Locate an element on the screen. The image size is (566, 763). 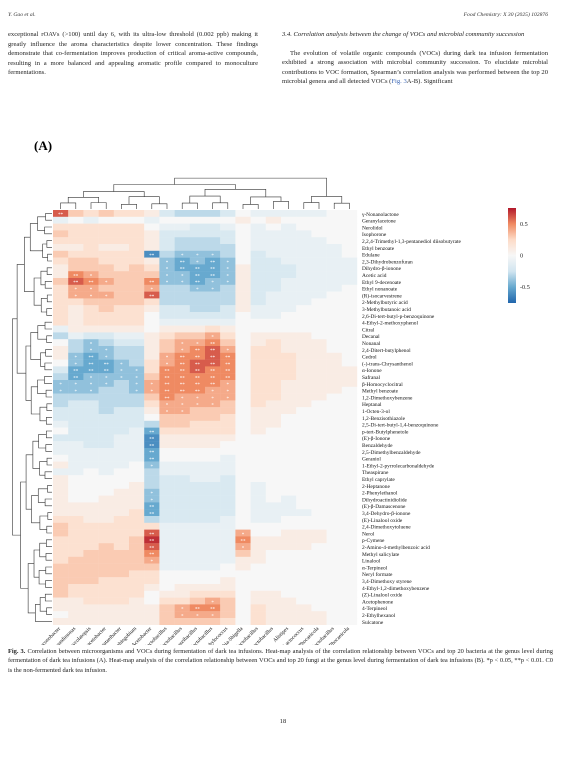
row-label: 4-Ethyl-1,2-dimethoxybenzene is located at coordinates (396, 589).